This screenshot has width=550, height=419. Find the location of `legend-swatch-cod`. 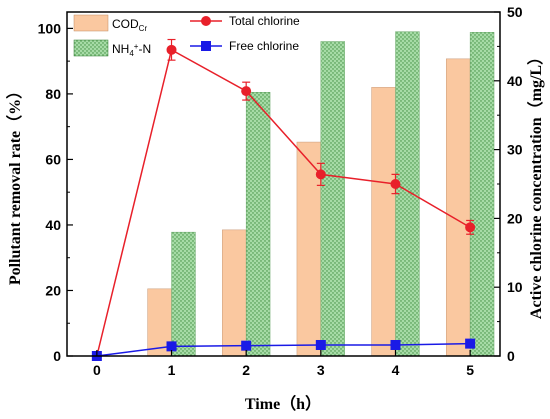

legend-swatch-cod is located at coordinates (91, 23).